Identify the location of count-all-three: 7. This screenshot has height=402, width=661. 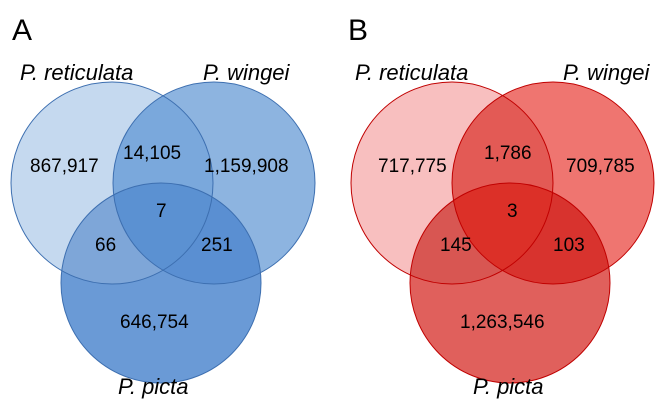
(161, 211).